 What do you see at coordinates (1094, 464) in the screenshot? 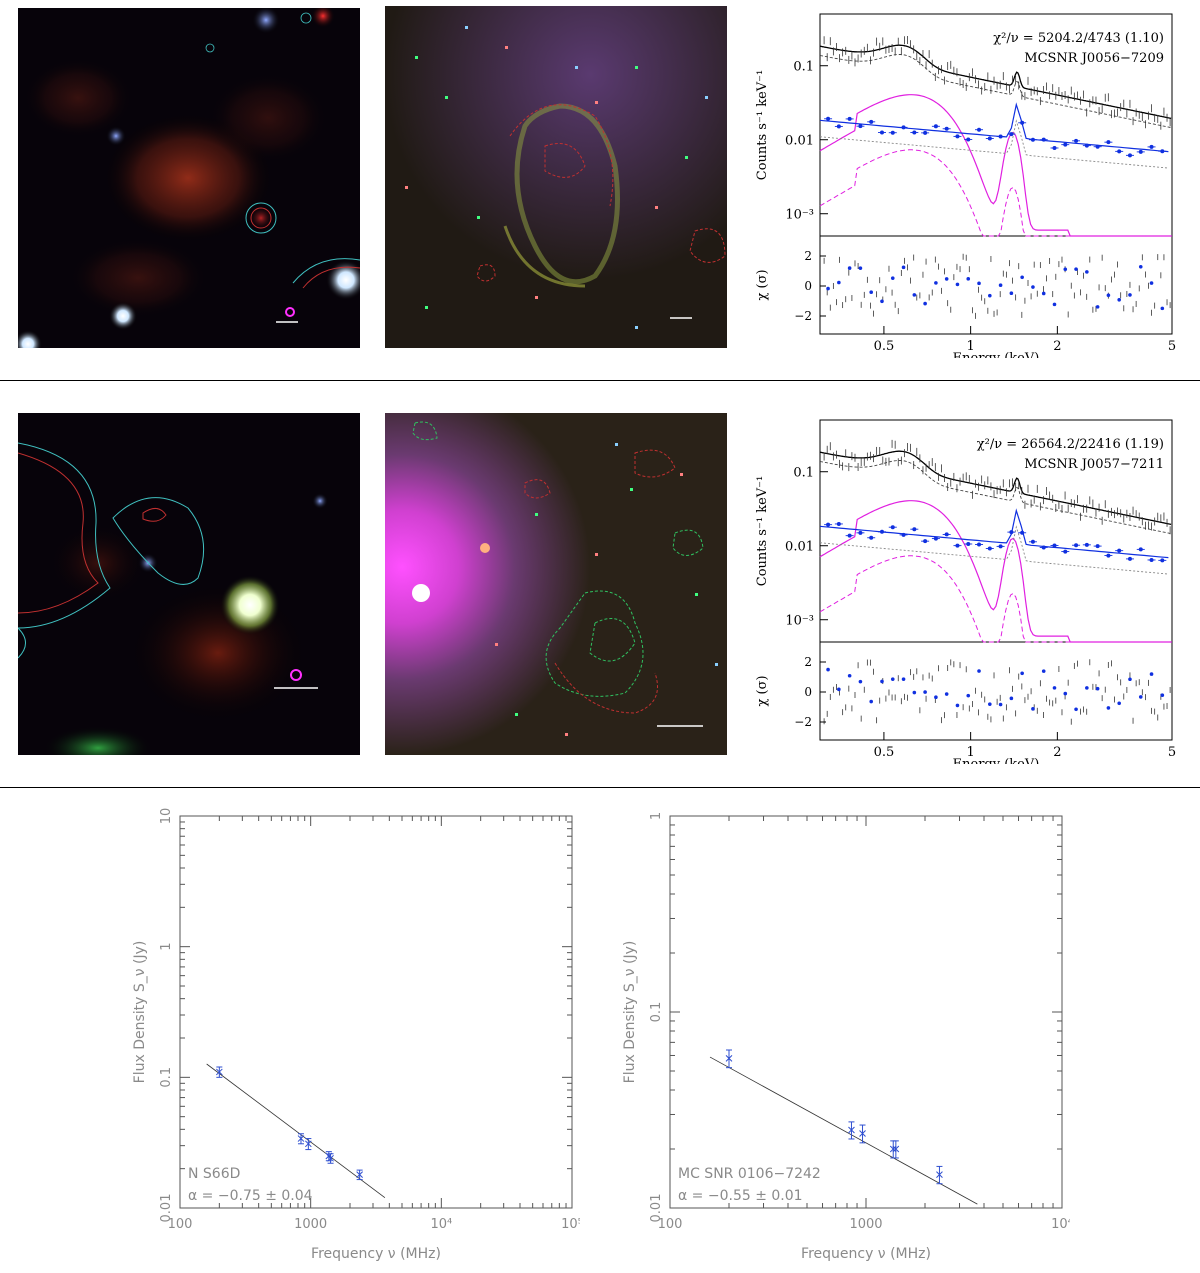
I see `source-name-label: MCSNR J0057−7211` at bounding box center [1094, 464].